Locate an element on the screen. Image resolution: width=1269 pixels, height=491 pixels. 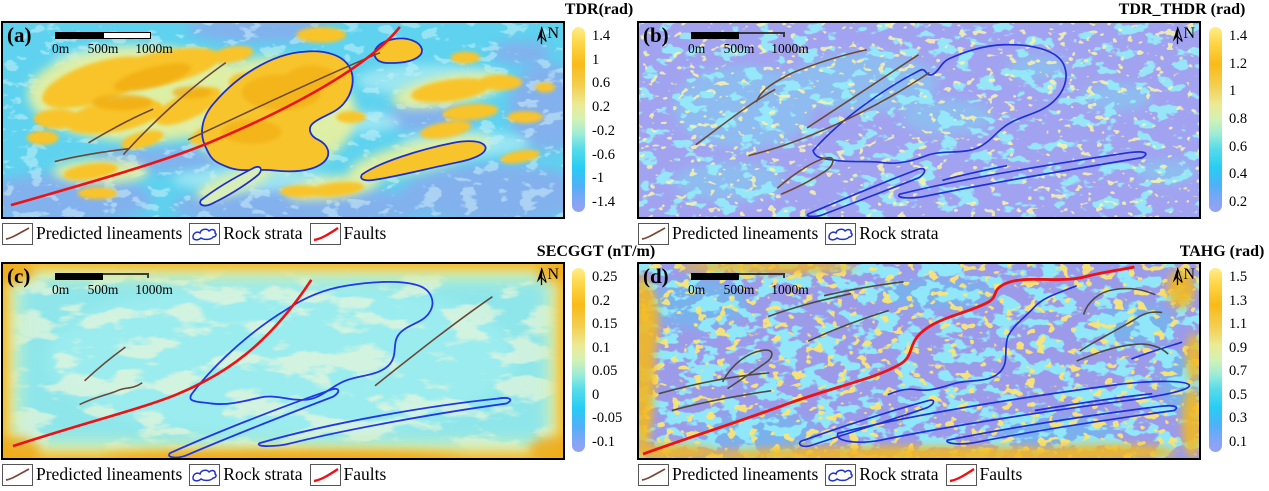
tick: 0.4 is located at coordinates (1238, 174).